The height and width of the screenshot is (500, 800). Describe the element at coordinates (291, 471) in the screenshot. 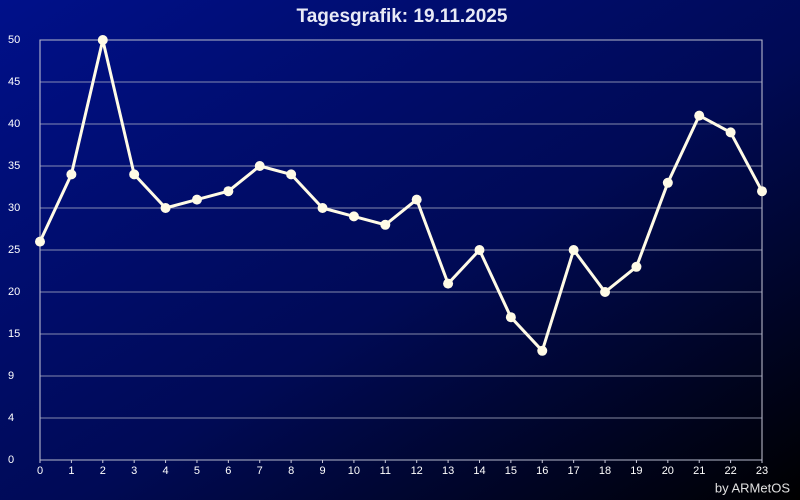

I see `x-tick-label: 8` at that location.